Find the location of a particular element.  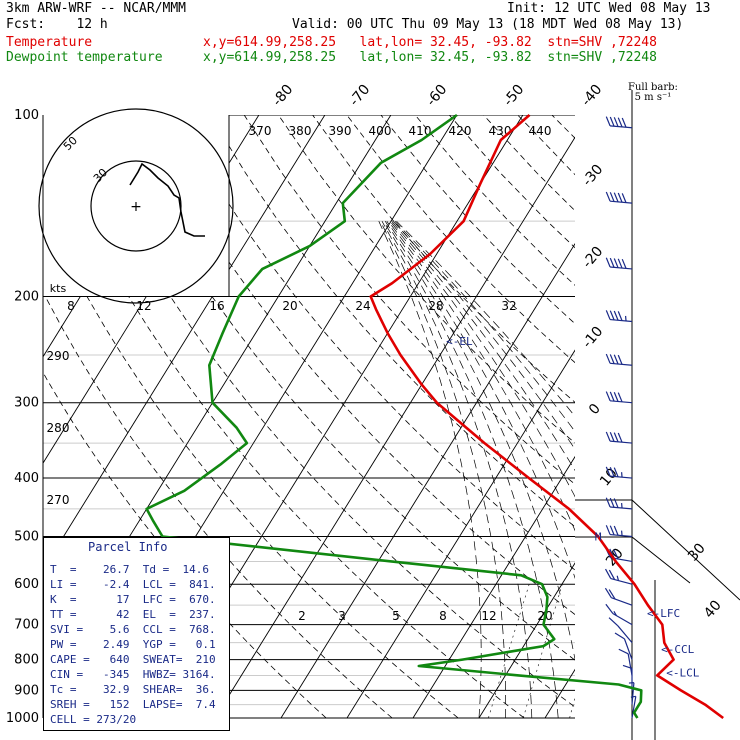

isotherm-label: -60 is located at coordinates (436, 96).